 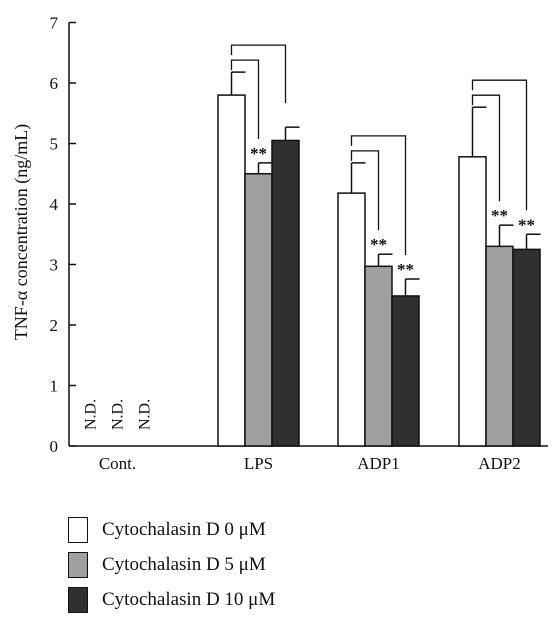 I want to click on legend-item-0: Cytochalasin D 0 μM, so click(x=171, y=529).